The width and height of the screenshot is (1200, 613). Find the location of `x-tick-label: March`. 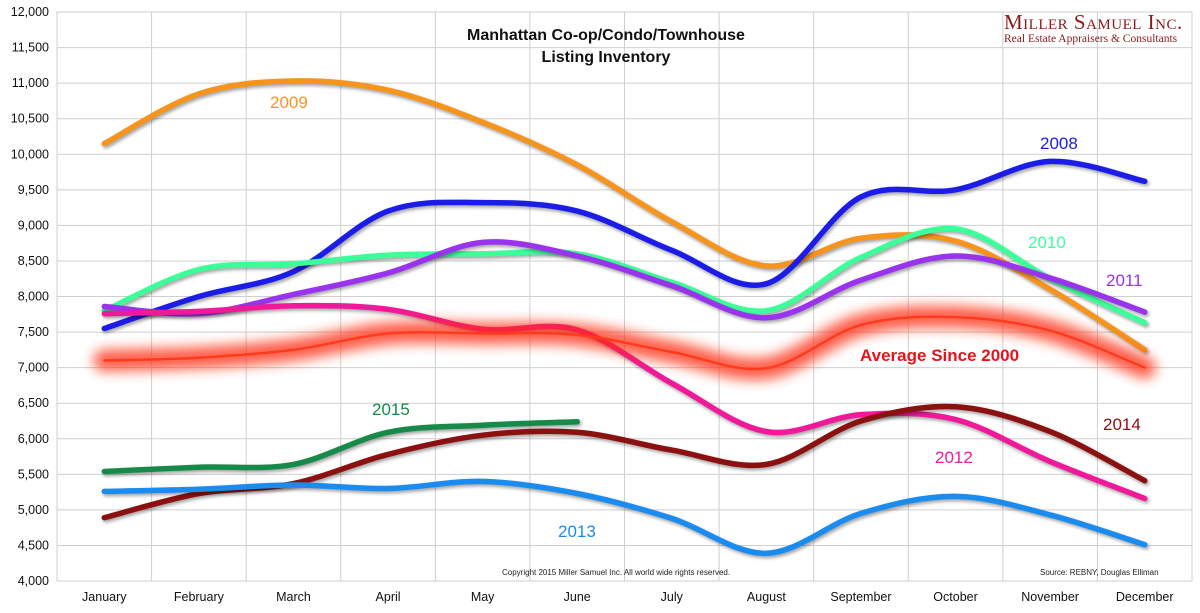

x-tick-label: March is located at coordinates (293, 597).